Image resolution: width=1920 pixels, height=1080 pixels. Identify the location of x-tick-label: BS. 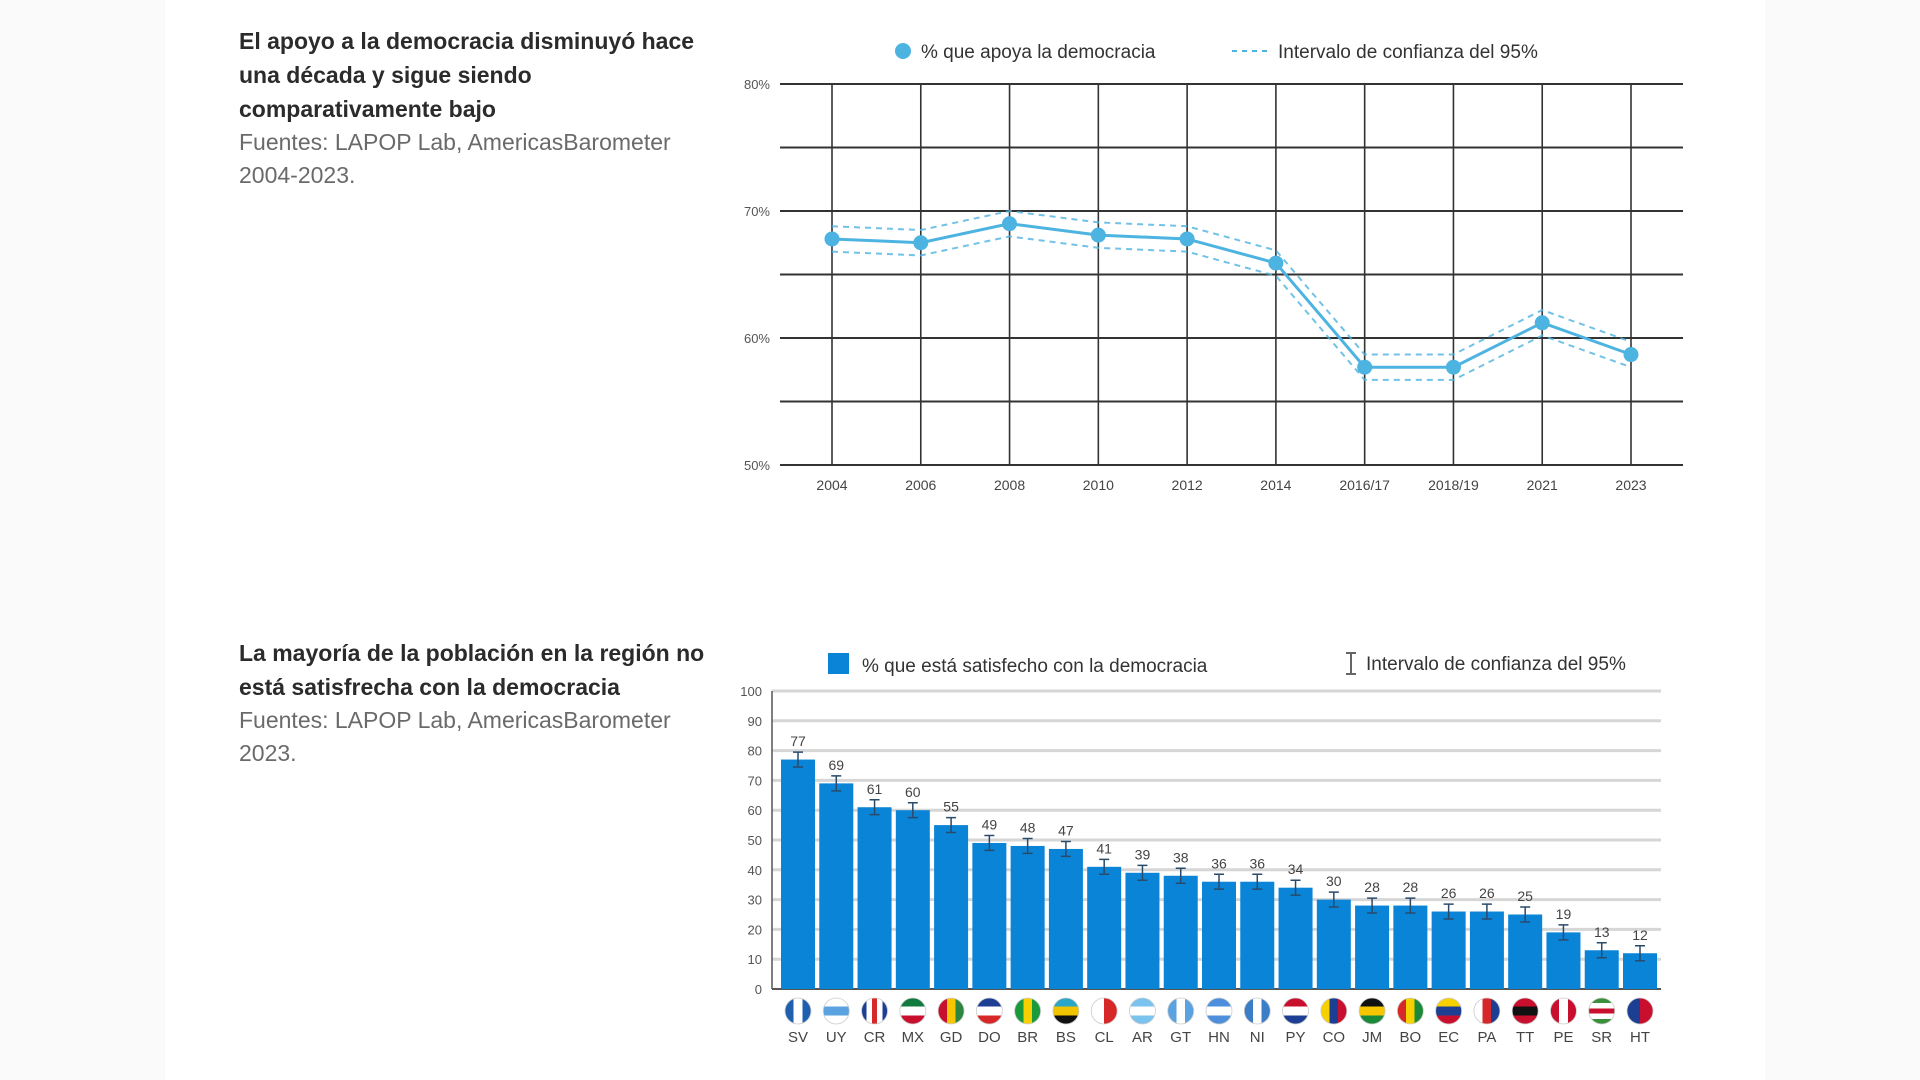
(1066, 1037).